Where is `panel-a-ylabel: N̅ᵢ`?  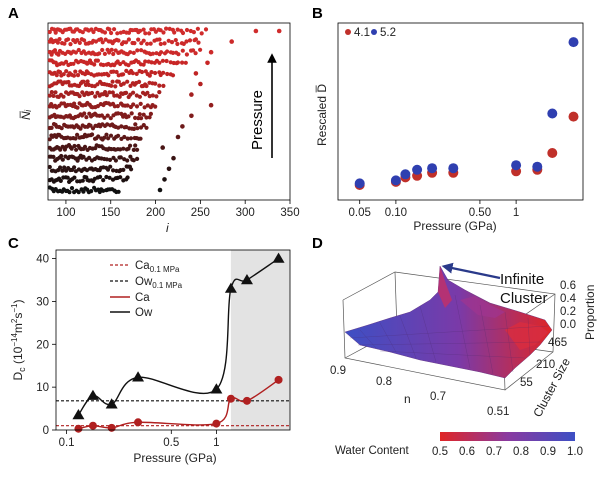
panel-a-ylabel: N̅ᵢ is located at coordinates (26, 114).